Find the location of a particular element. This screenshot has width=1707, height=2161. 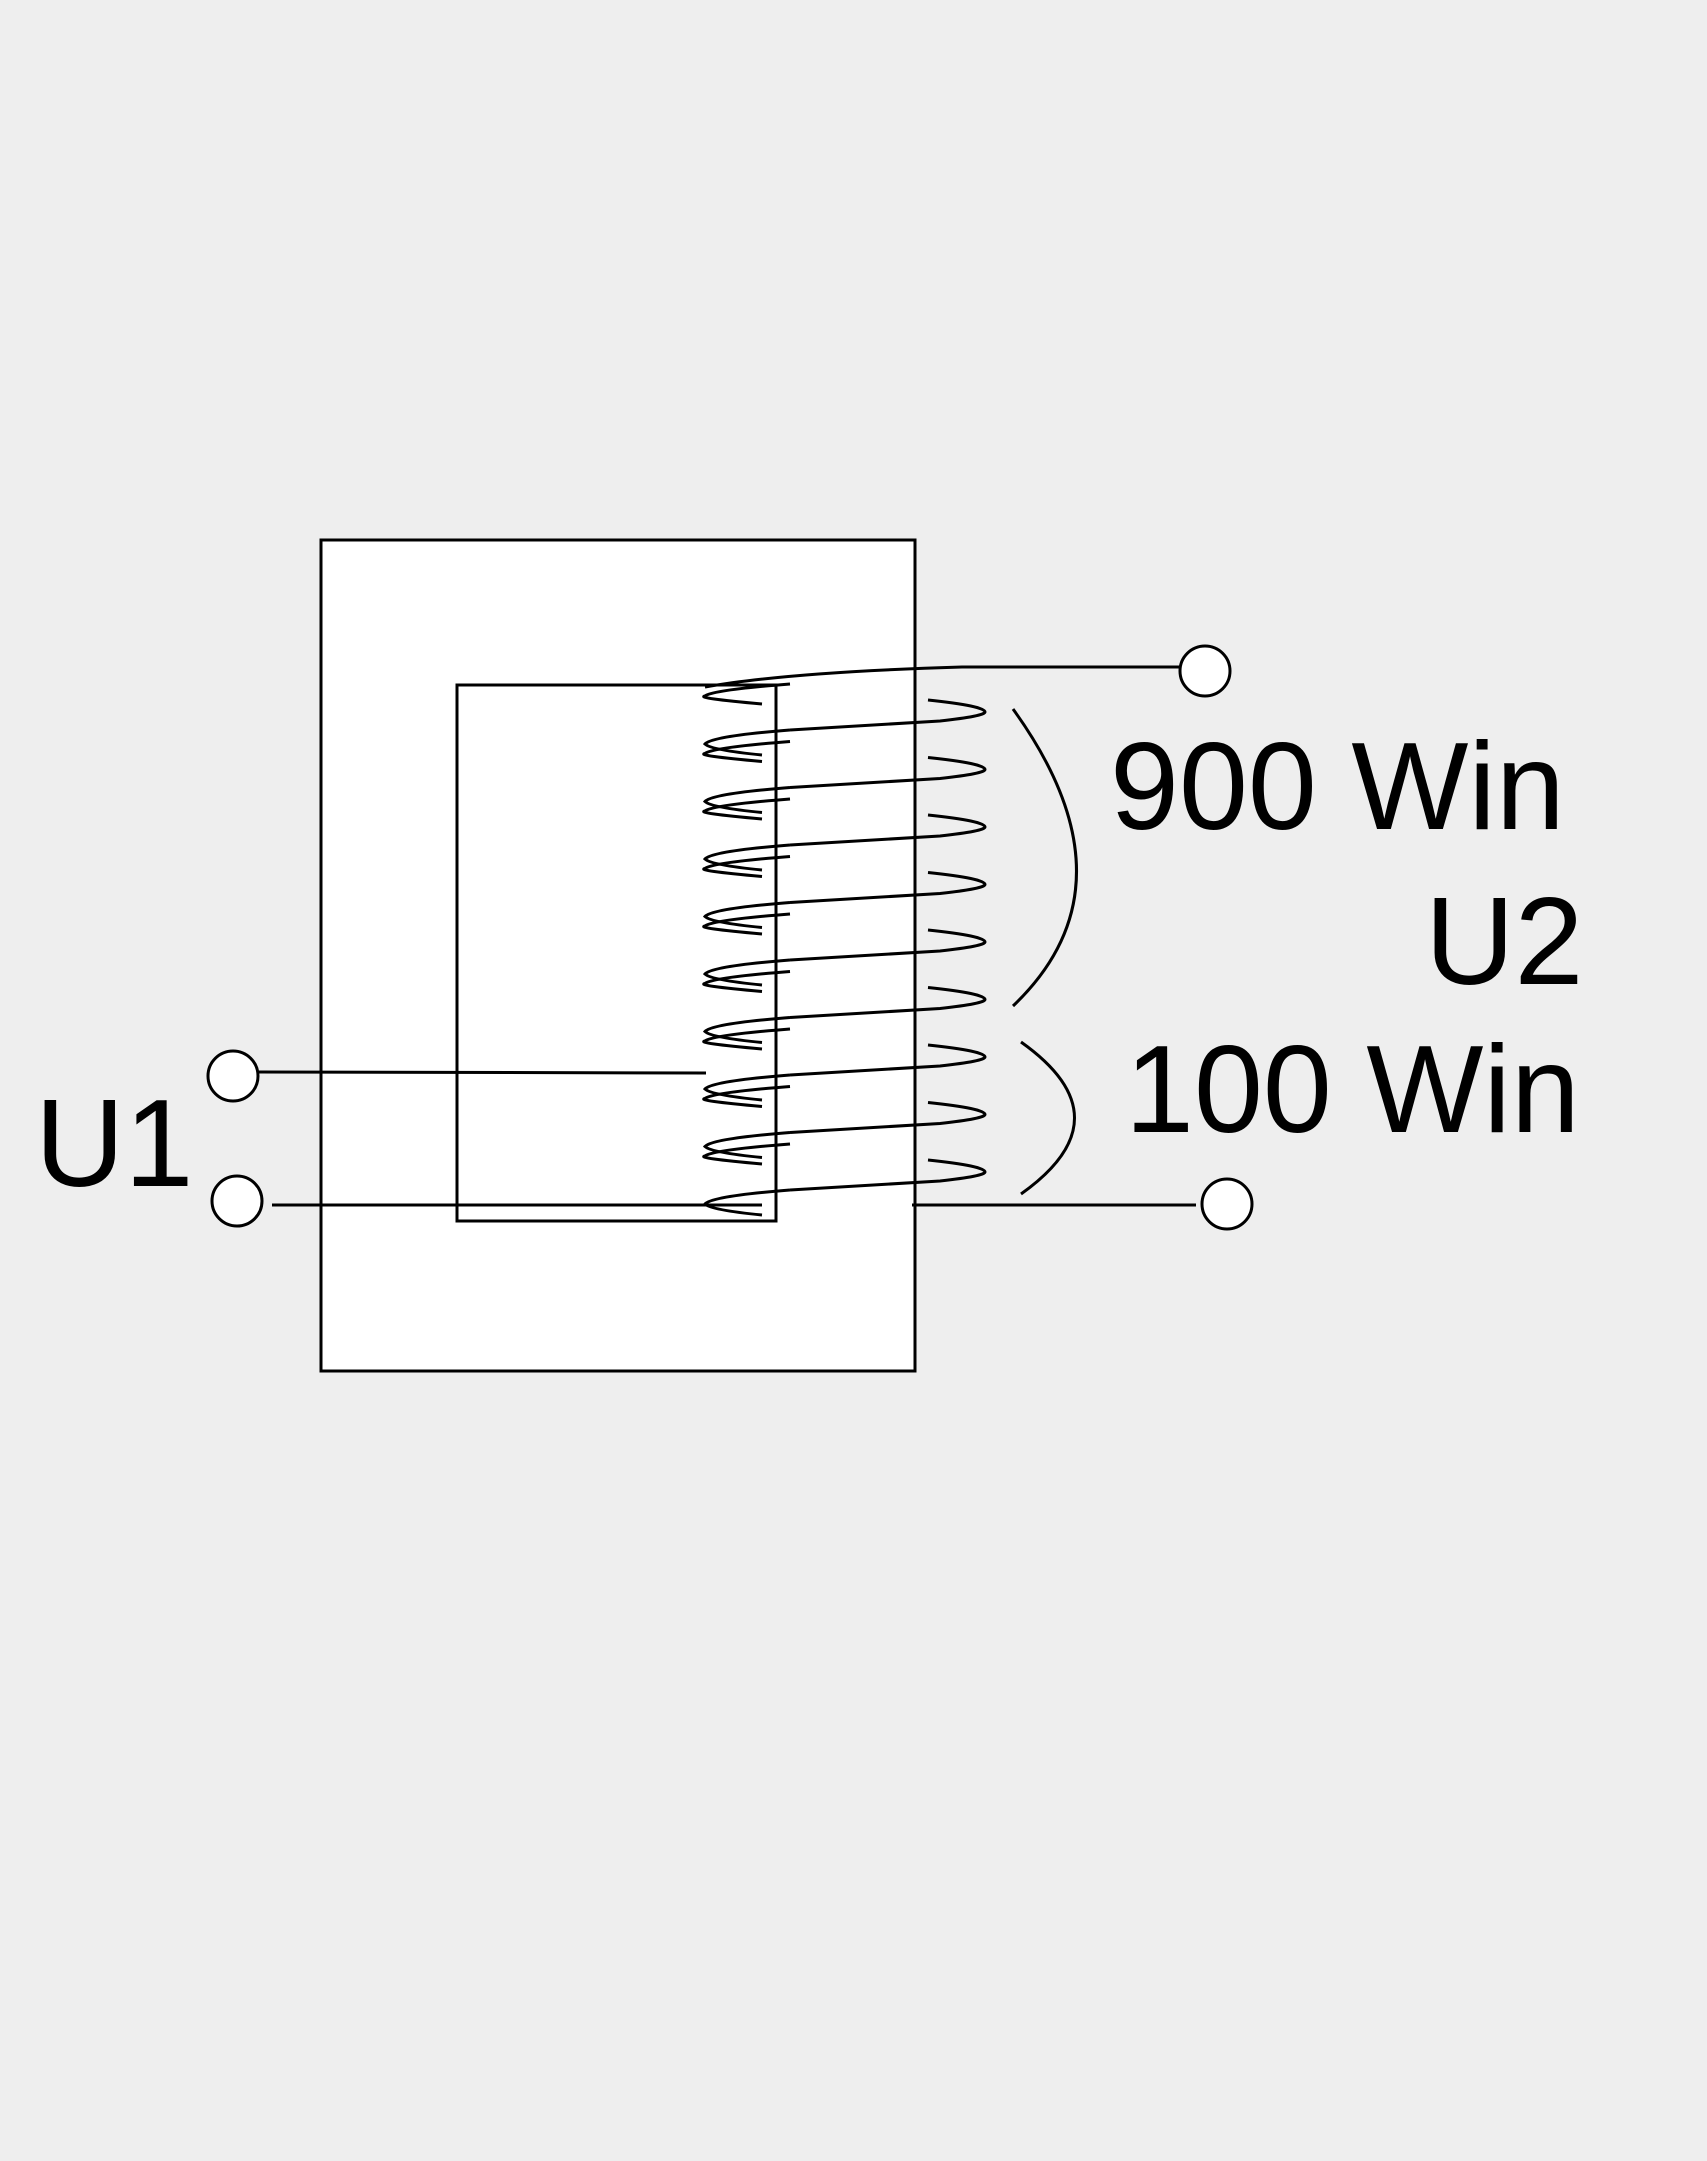

lower-winding-brace is located at coordinates (1048, 1118).